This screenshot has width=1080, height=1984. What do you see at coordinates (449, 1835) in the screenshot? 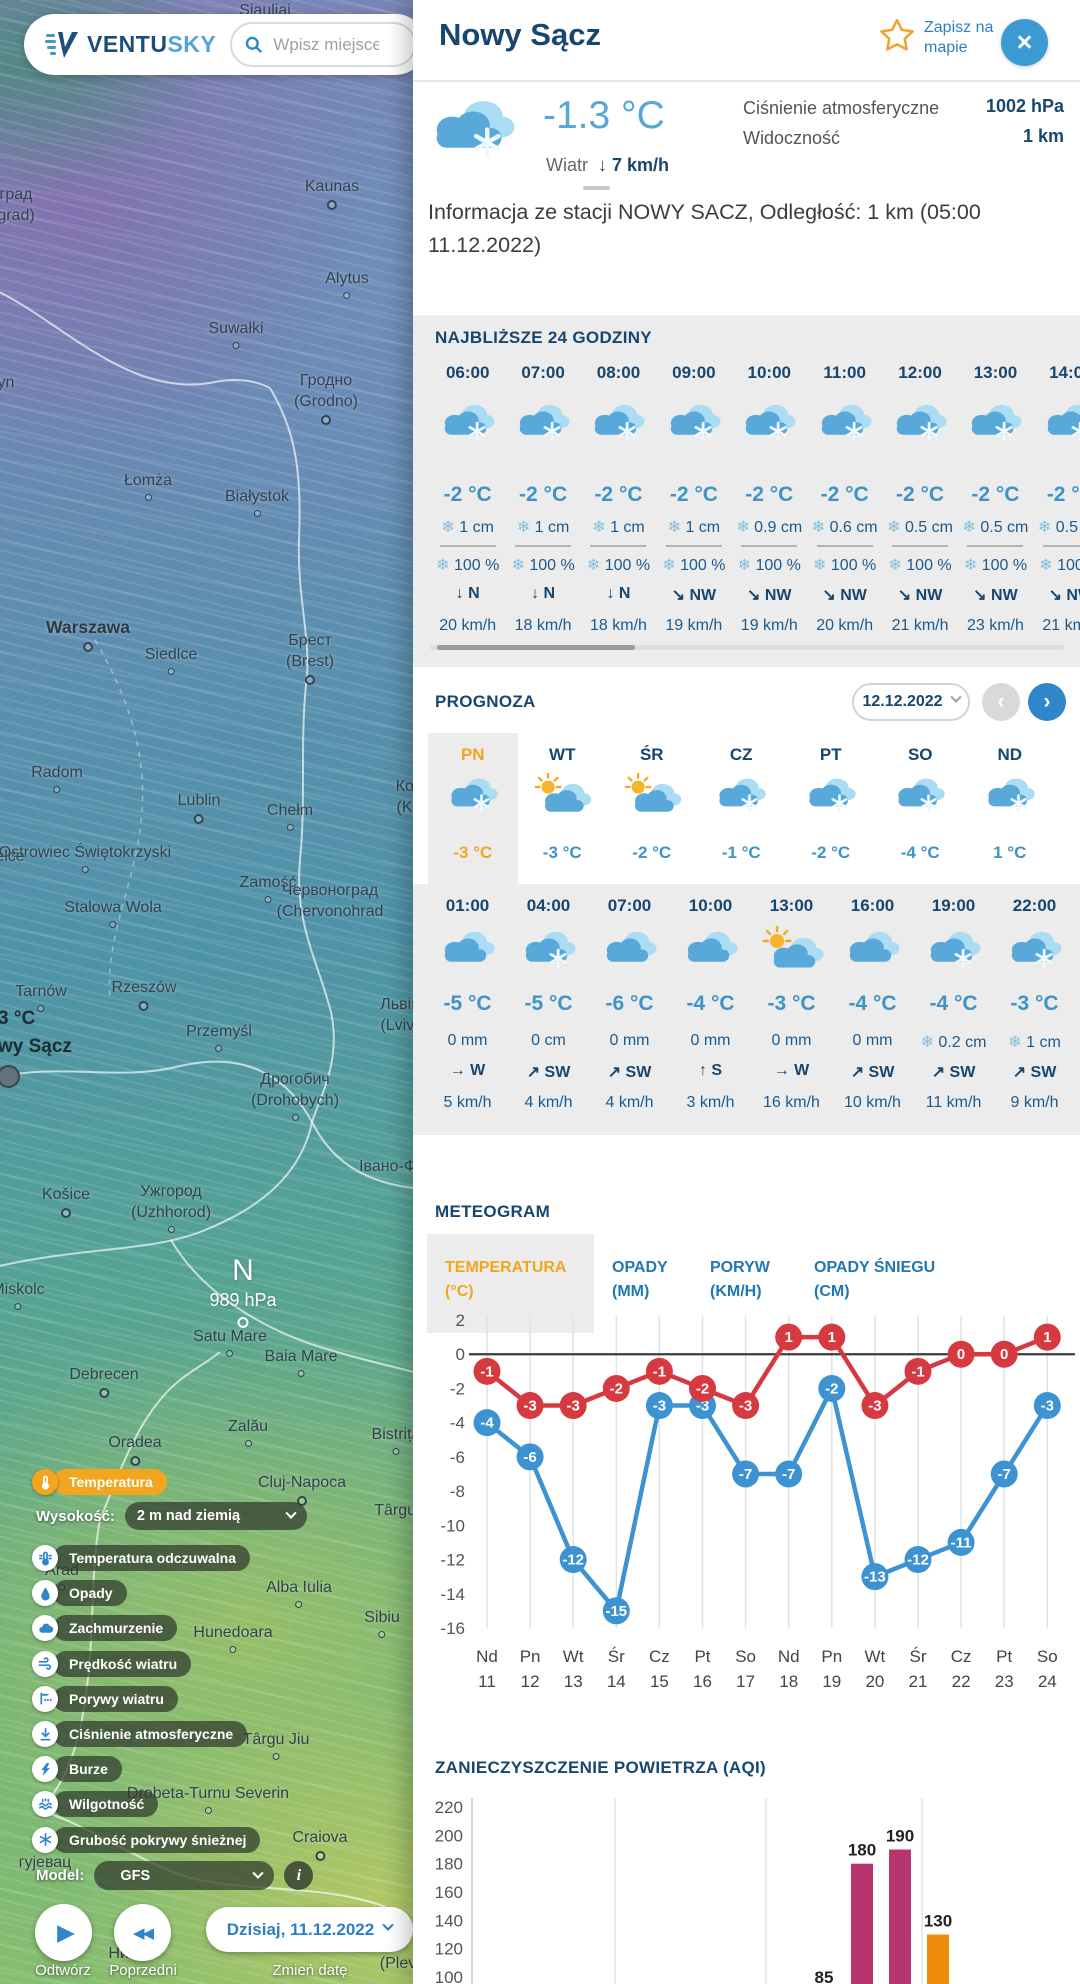
I see `svg-text: 200` at bounding box center [449, 1835].